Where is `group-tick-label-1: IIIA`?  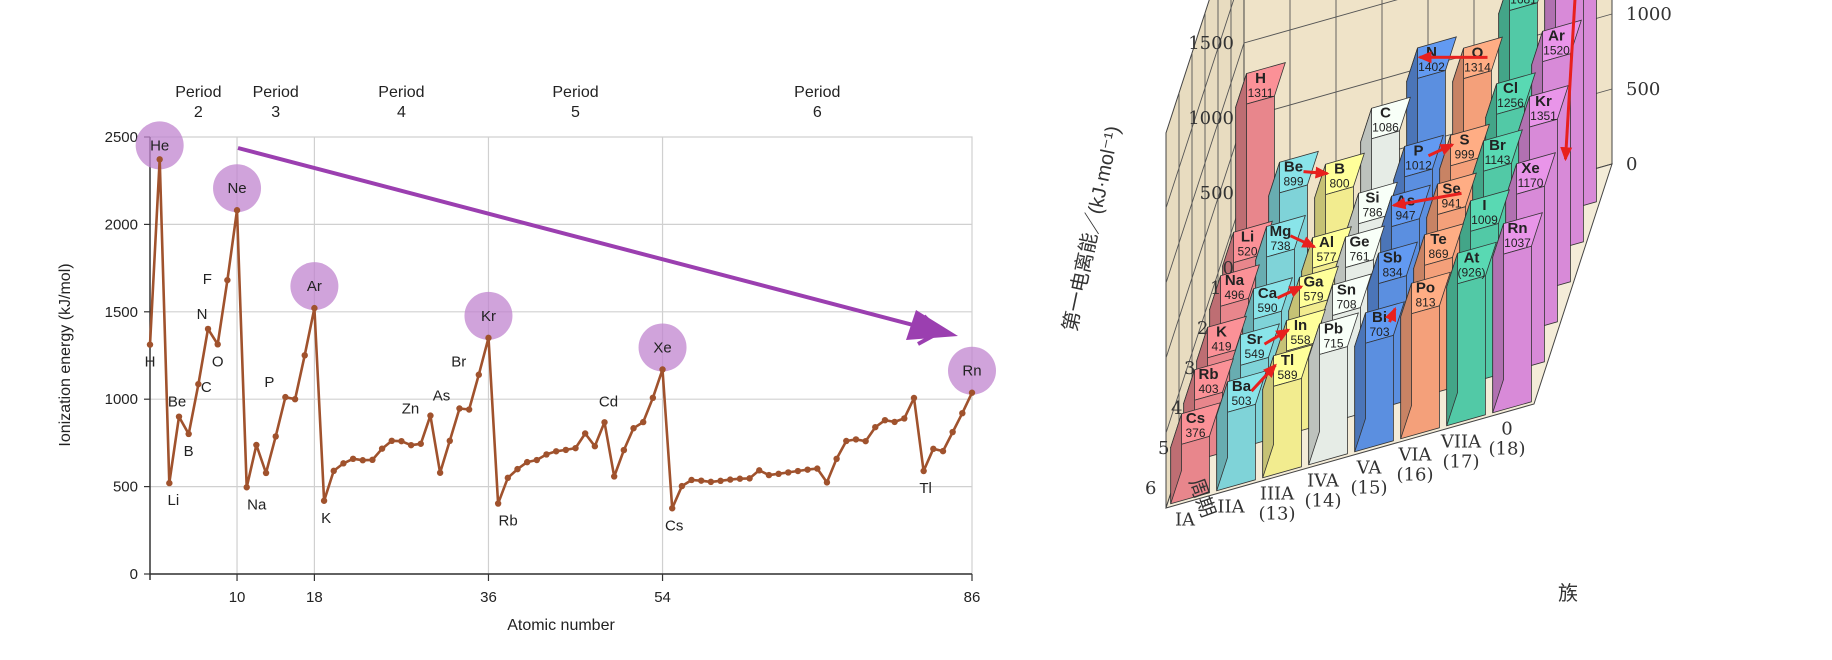 group-tick-label-1: IIIA is located at coordinates (1277, 494).